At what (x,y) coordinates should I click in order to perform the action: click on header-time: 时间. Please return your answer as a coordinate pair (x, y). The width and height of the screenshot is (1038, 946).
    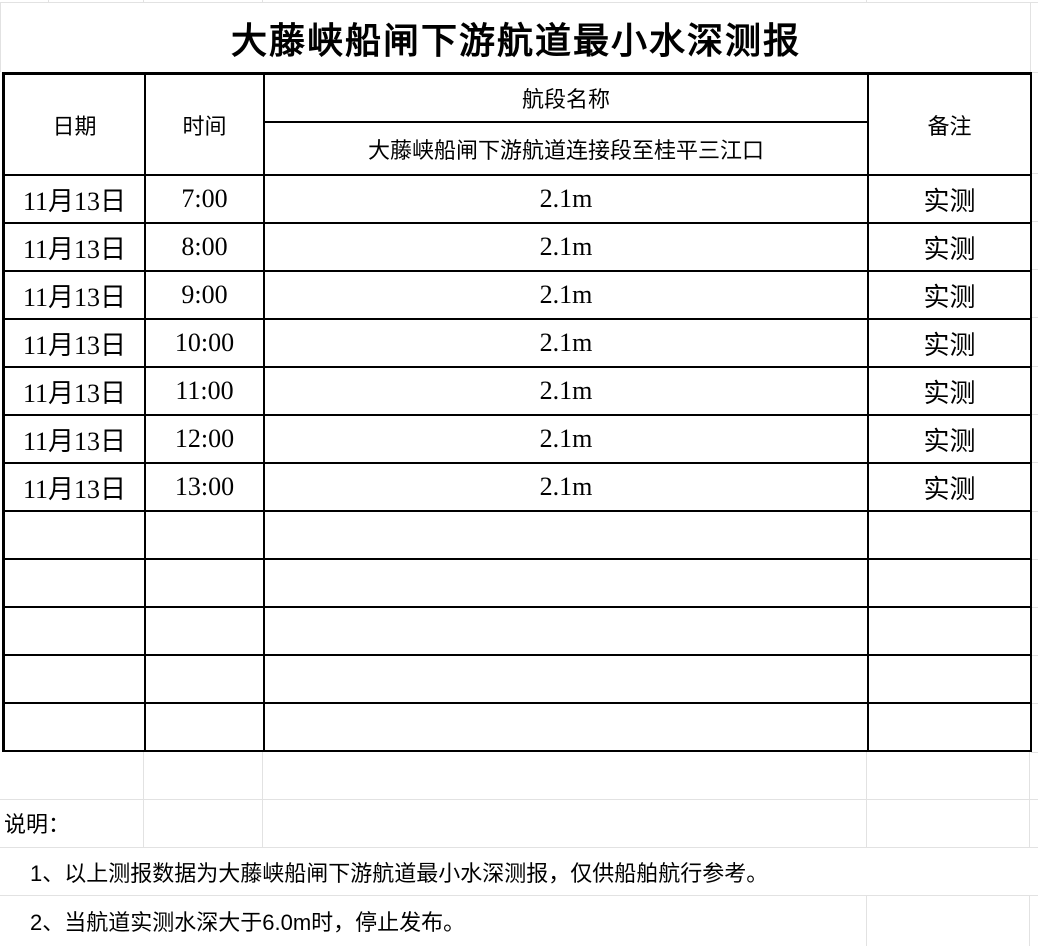
    Looking at the image, I should click on (205, 125).